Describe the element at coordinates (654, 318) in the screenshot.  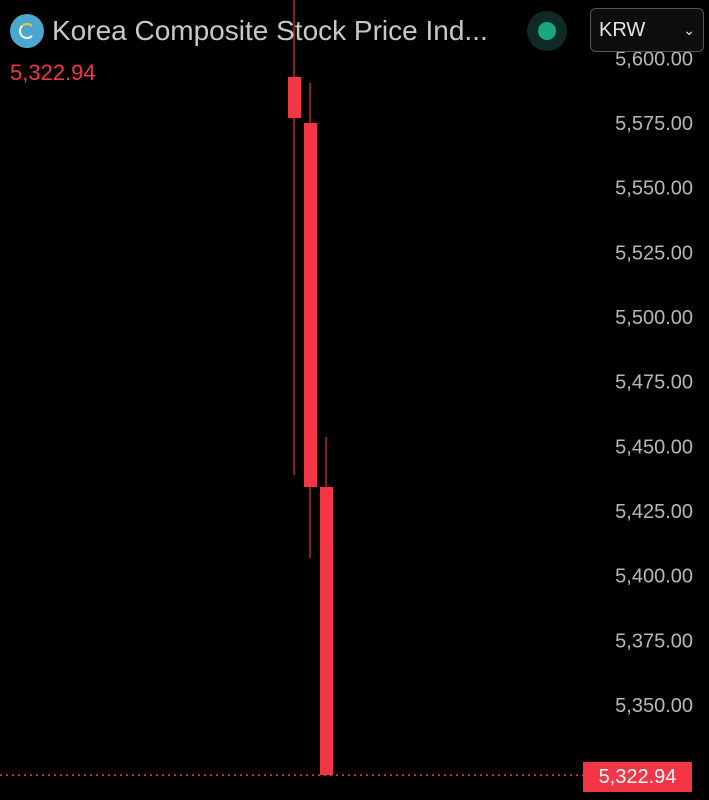
I see `y-tick-label: 5,500.00` at that location.